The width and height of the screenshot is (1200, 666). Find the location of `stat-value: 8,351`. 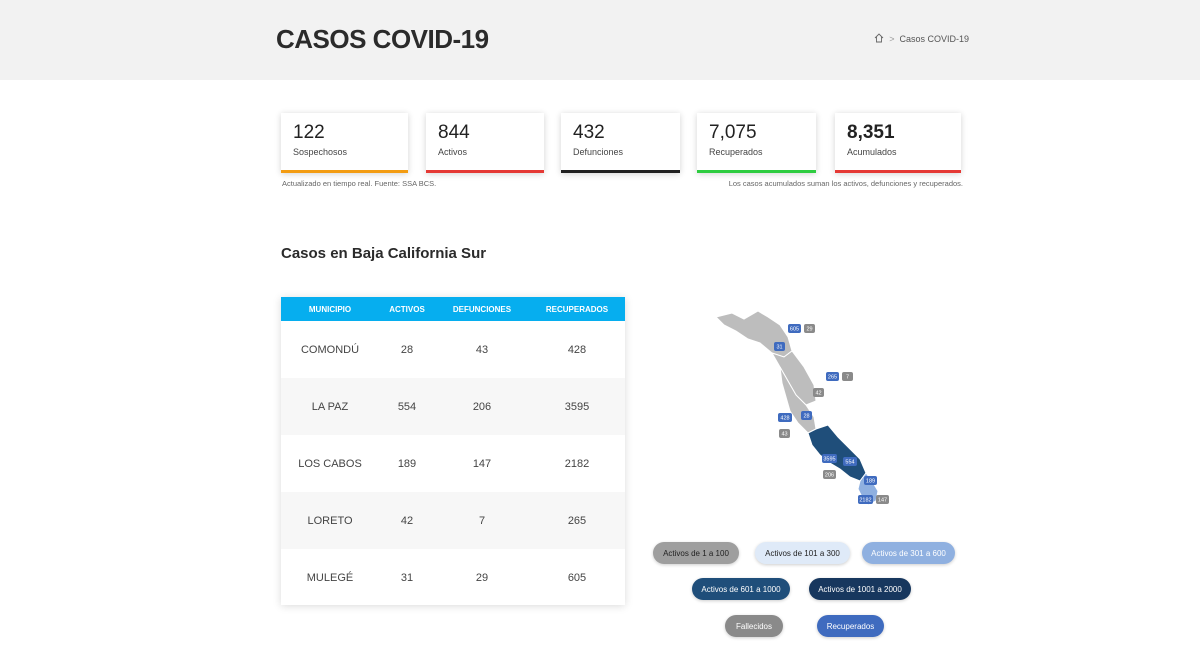

stat-value: 8,351 is located at coordinates (871, 132).